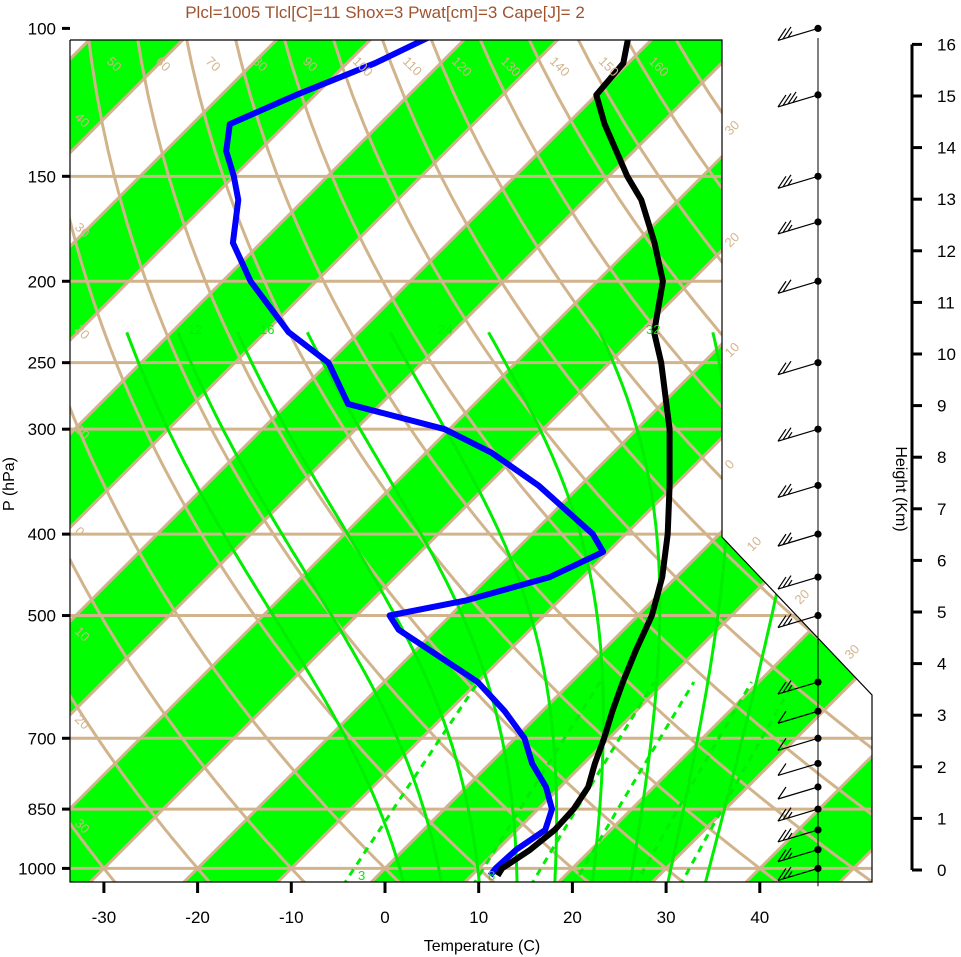 The width and height of the screenshot is (961, 957). I want to click on height-tick-label: 4, so click(941, 664).